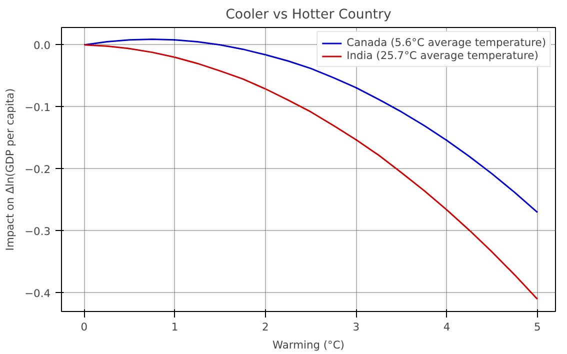 The image size is (567, 354). Describe the element at coordinates (84, 327) in the screenshot. I see `x-tick-label: 0` at that location.